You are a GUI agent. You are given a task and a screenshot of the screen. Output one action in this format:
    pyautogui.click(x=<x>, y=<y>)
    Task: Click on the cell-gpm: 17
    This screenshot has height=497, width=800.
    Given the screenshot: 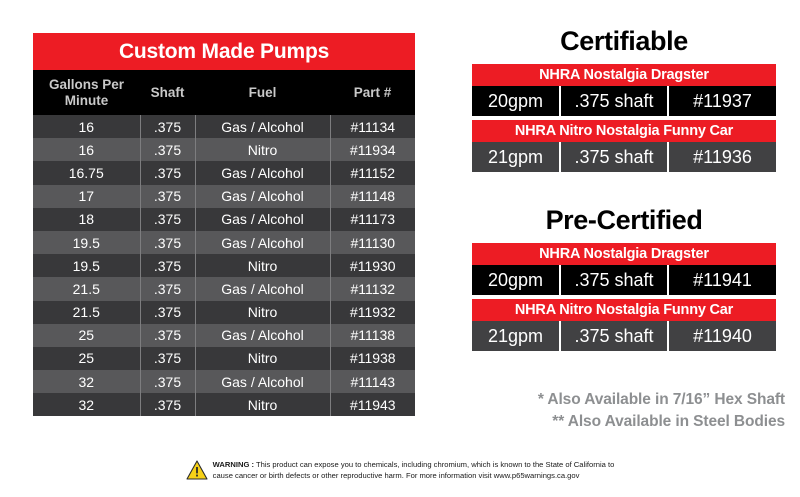 What is the action you would take?
    pyautogui.click(x=87, y=196)
    